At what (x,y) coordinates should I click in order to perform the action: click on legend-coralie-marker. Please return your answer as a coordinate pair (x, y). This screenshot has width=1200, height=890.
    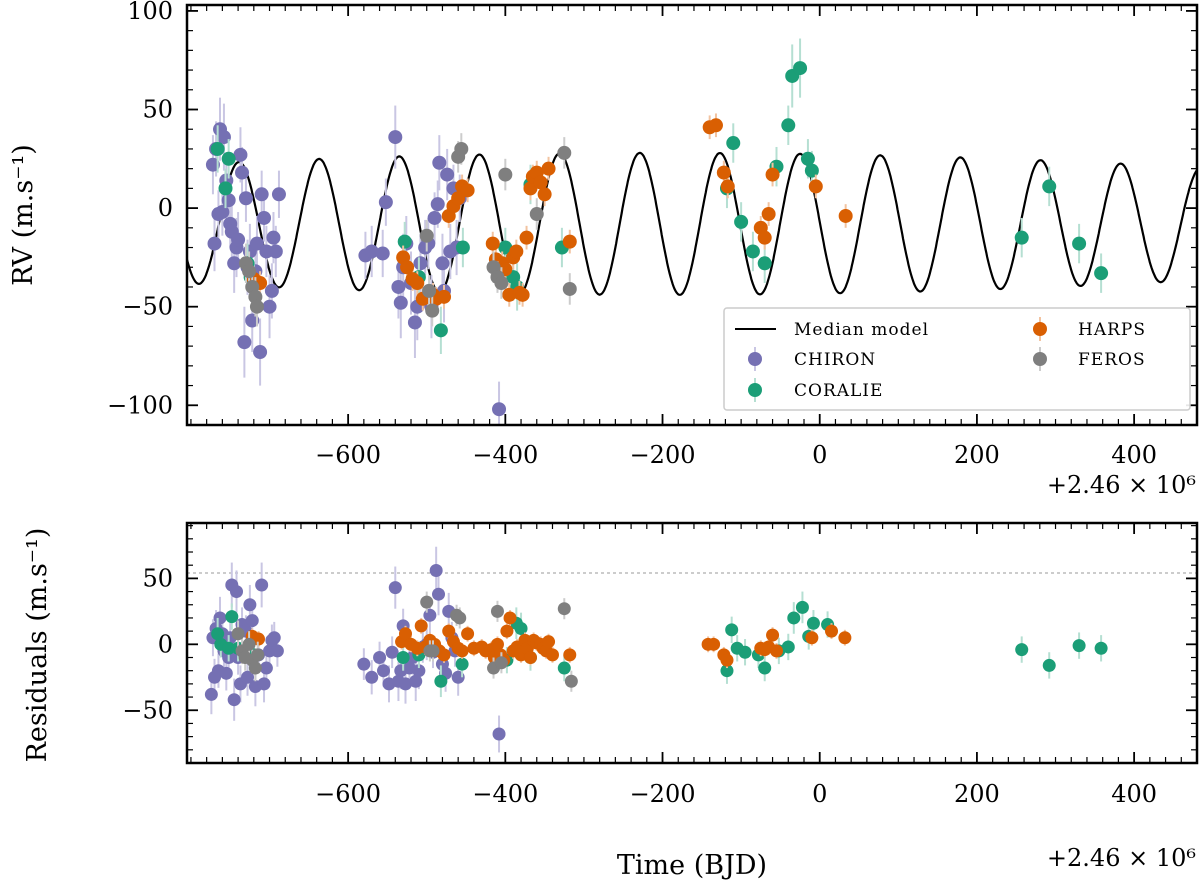
    Looking at the image, I should click on (755, 390).